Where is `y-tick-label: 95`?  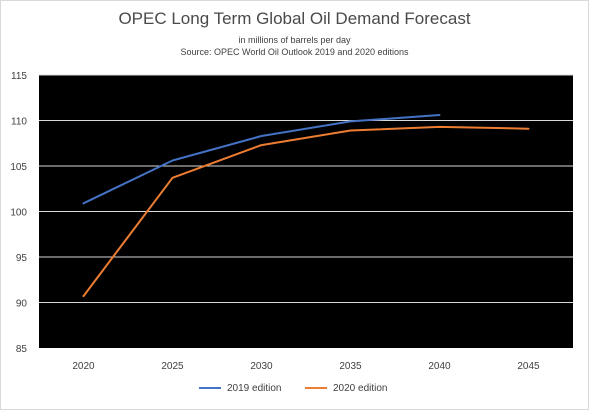
y-tick-label: 95 is located at coordinates (22, 258).